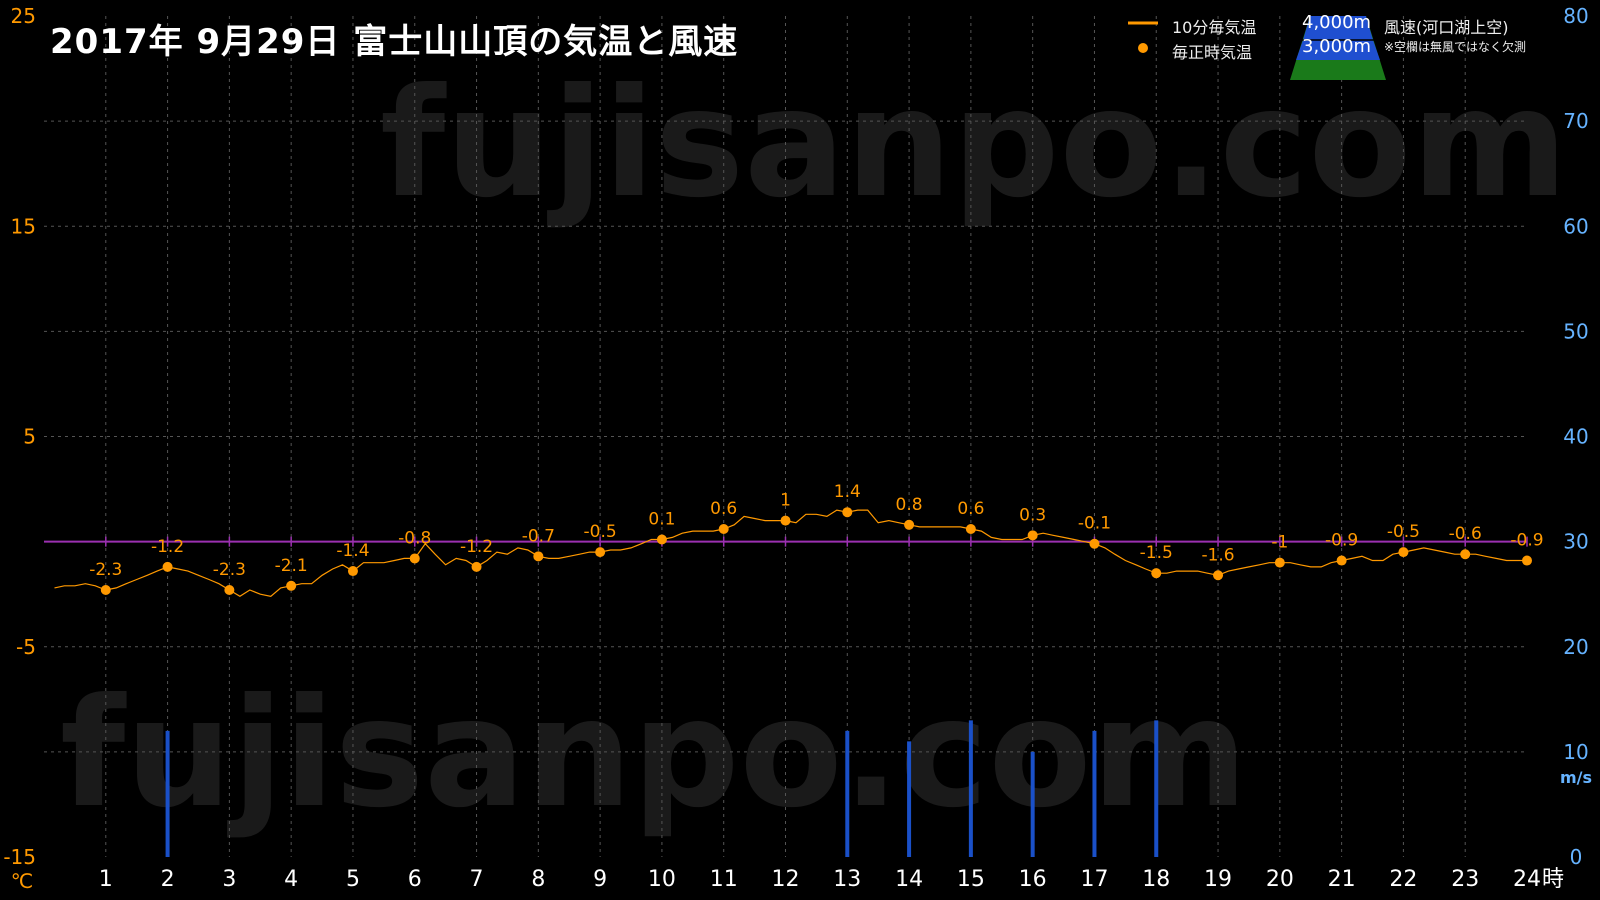 This screenshot has width=1600, height=900. Describe the element at coordinates (1212, 52) in the screenshot. I see `legend-temp-hourly: 毎正時気温` at that location.